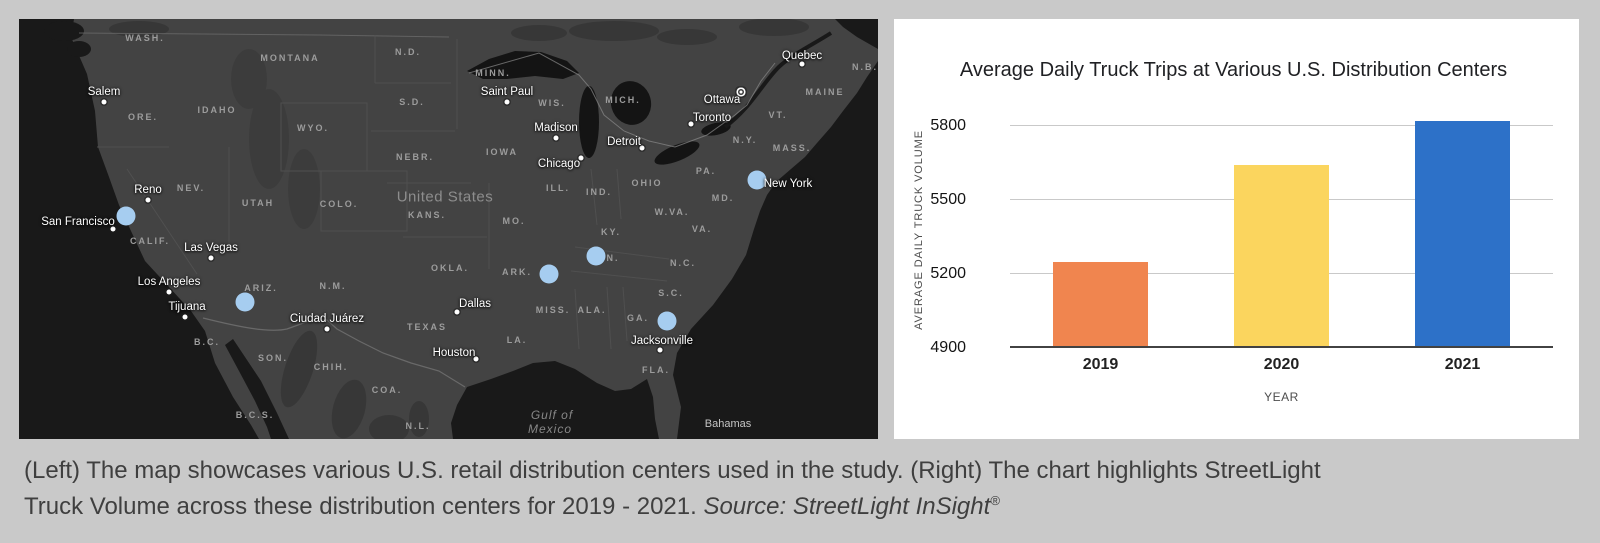 This screenshot has width=1600, height=543. I want to click on city-label-saint-paul: Saint Paul, so click(507, 92).